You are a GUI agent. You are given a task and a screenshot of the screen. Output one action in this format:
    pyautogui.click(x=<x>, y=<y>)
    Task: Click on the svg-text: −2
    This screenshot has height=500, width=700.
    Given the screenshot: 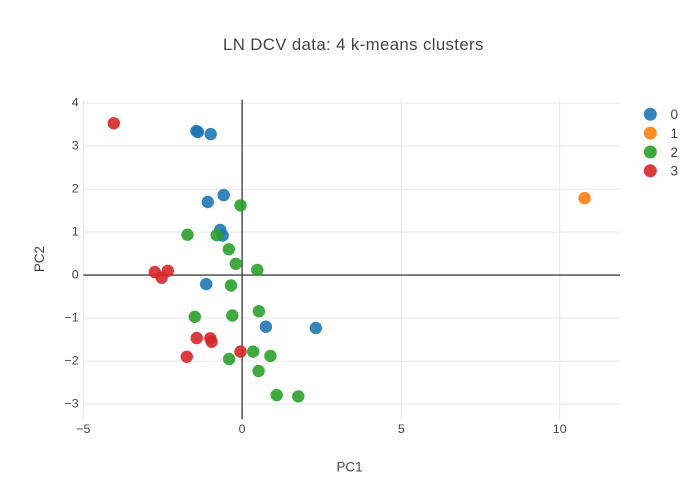 What is the action you would take?
    pyautogui.click(x=71, y=361)
    